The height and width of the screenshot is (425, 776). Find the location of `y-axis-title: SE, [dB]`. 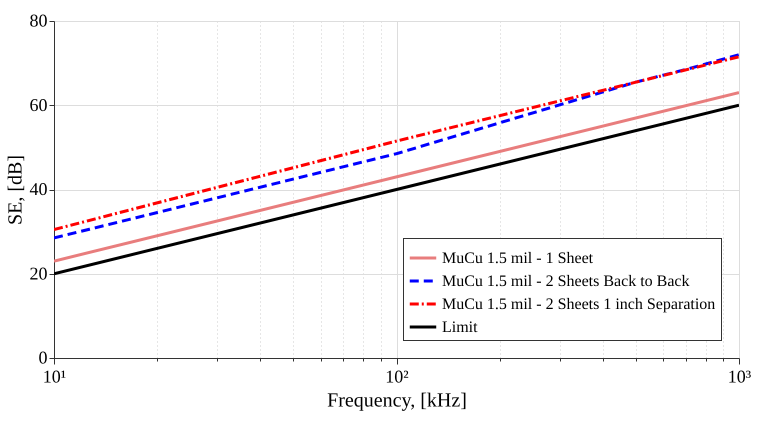

y-axis-title: SE, [dB] is located at coordinates (15, 190).